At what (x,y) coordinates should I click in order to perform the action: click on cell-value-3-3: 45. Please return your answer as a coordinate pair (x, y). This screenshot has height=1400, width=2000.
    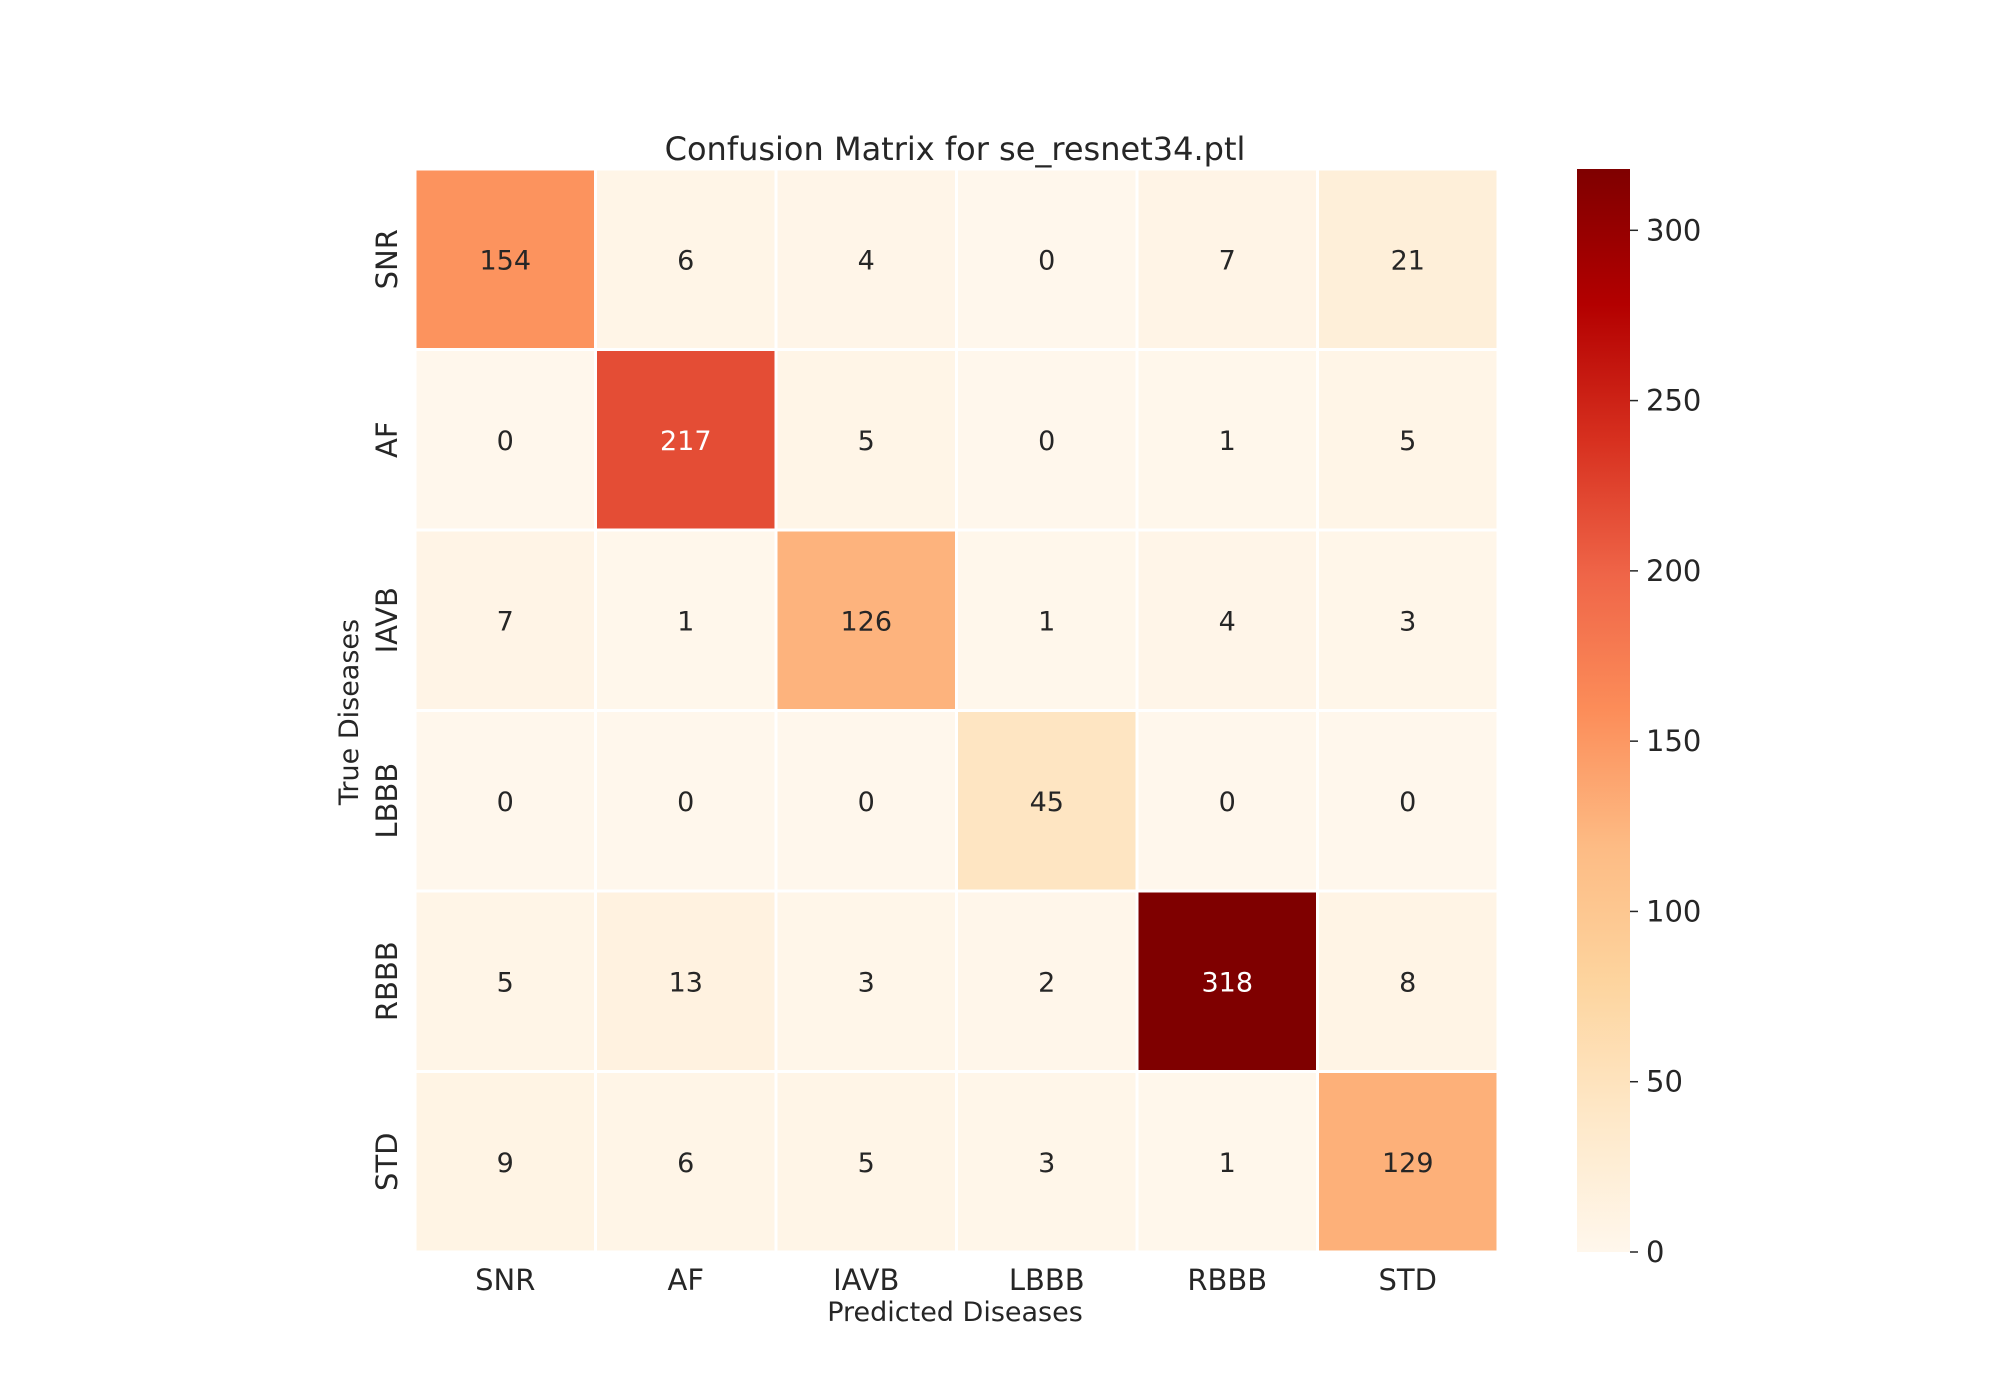
    Looking at the image, I should click on (1047, 802).